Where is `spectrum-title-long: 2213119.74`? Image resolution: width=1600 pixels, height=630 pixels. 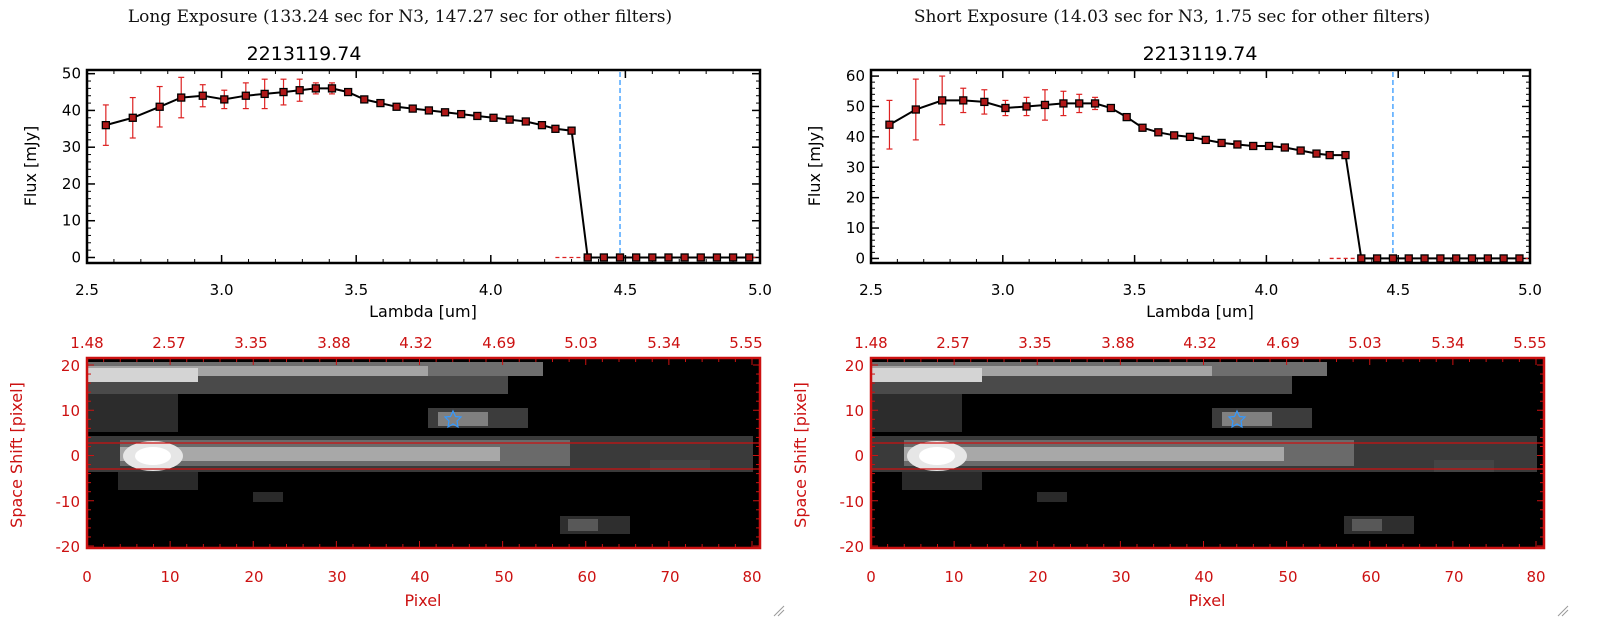 spectrum-title-long: 2213119.74 is located at coordinates (304, 54).